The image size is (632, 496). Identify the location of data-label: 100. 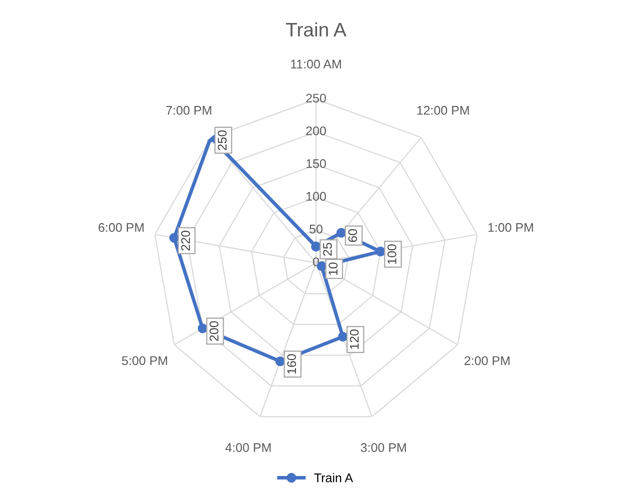
(391, 254).